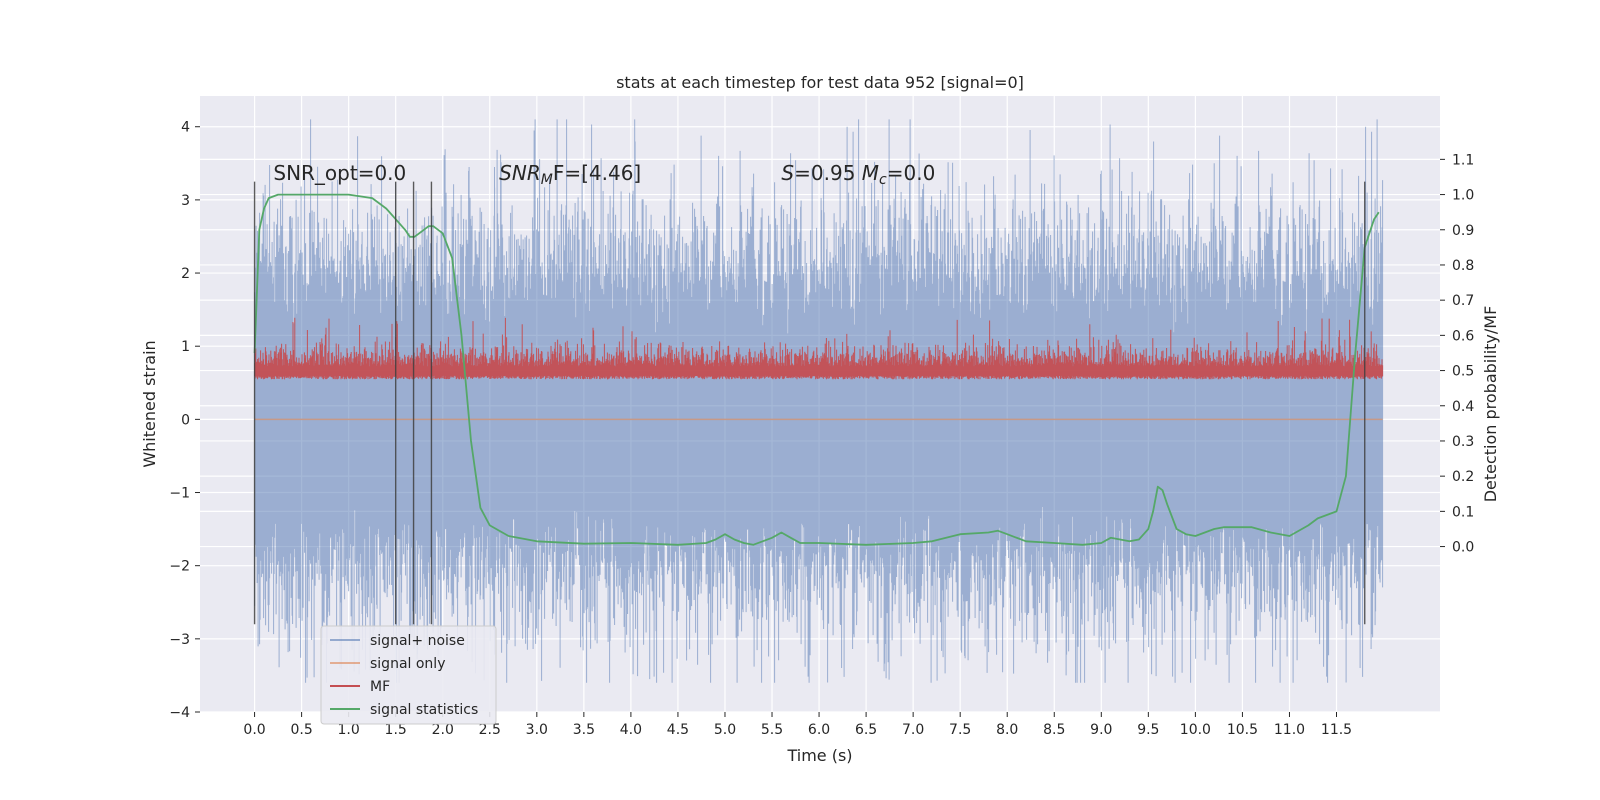 Image resolution: width=1600 pixels, height=800 pixels. What do you see at coordinates (1148, 730) in the screenshot?
I see `x-tick-label: 9.5` at bounding box center [1148, 730].